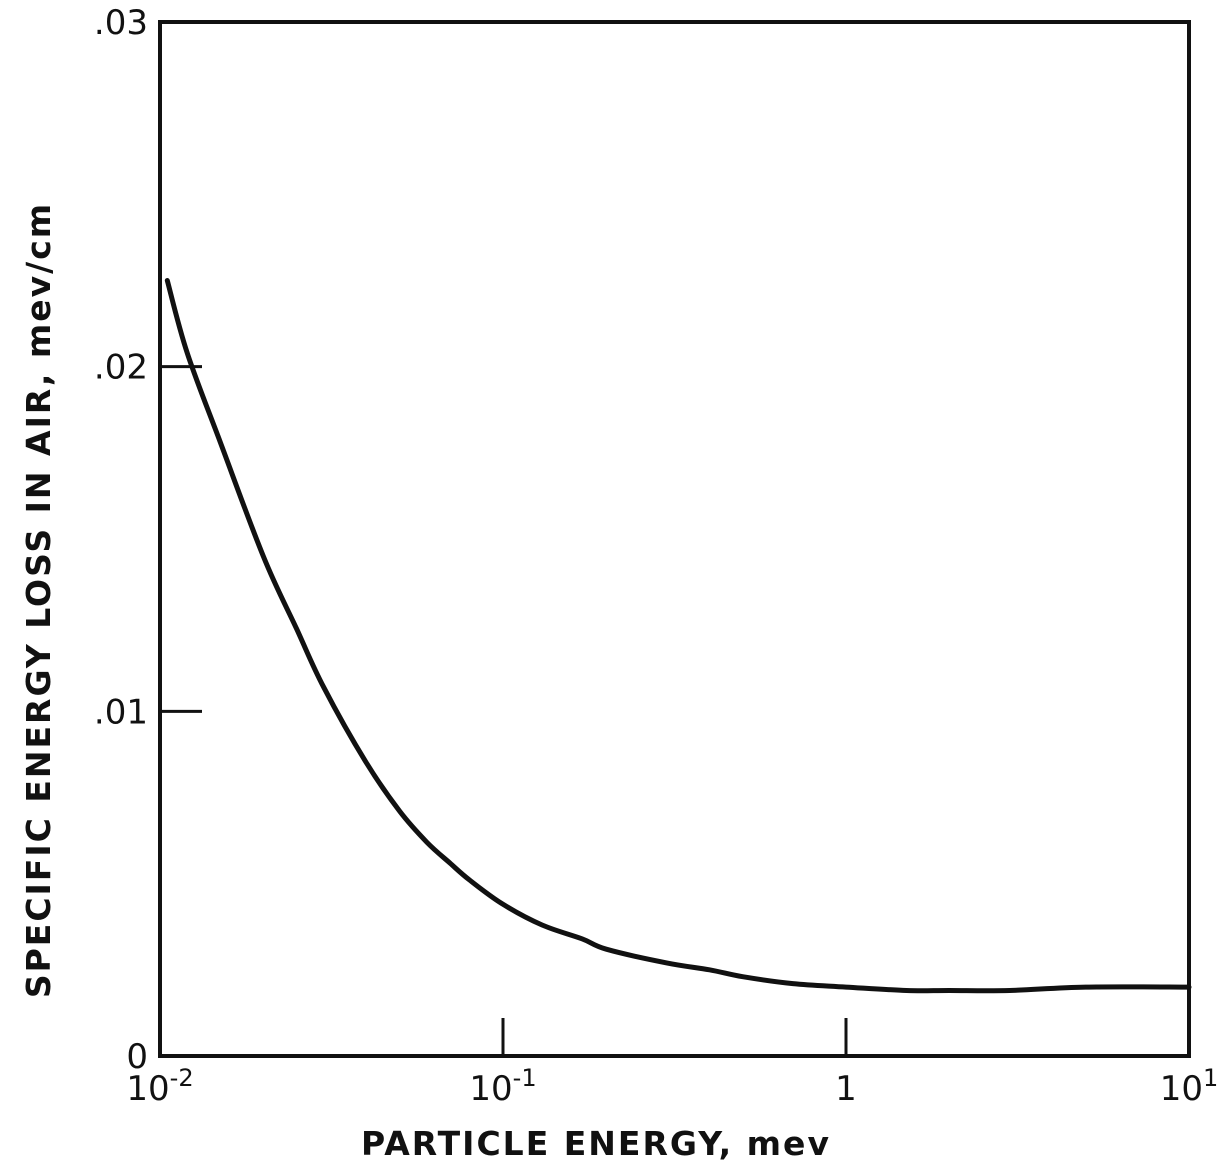  Describe the element at coordinates (672, 1063) in the screenshot. I see `x-axis-ticks: 10⁻² 10⁻¹ 1 10¹` at that location.